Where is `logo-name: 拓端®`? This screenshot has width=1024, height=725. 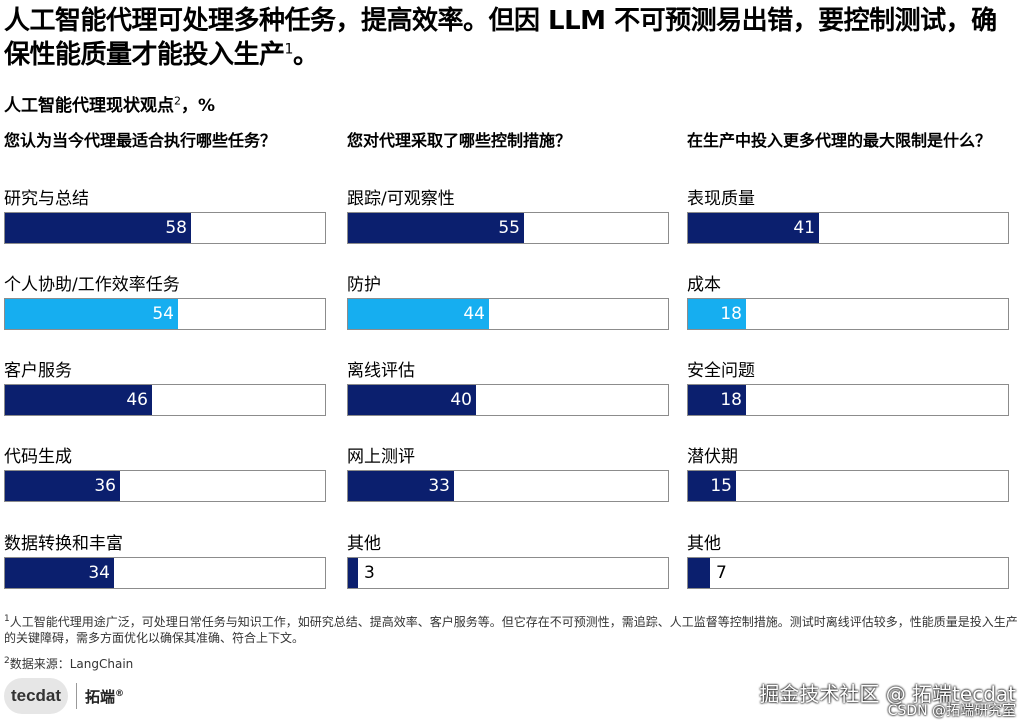
logo-name: 拓端® is located at coordinates (104, 696).